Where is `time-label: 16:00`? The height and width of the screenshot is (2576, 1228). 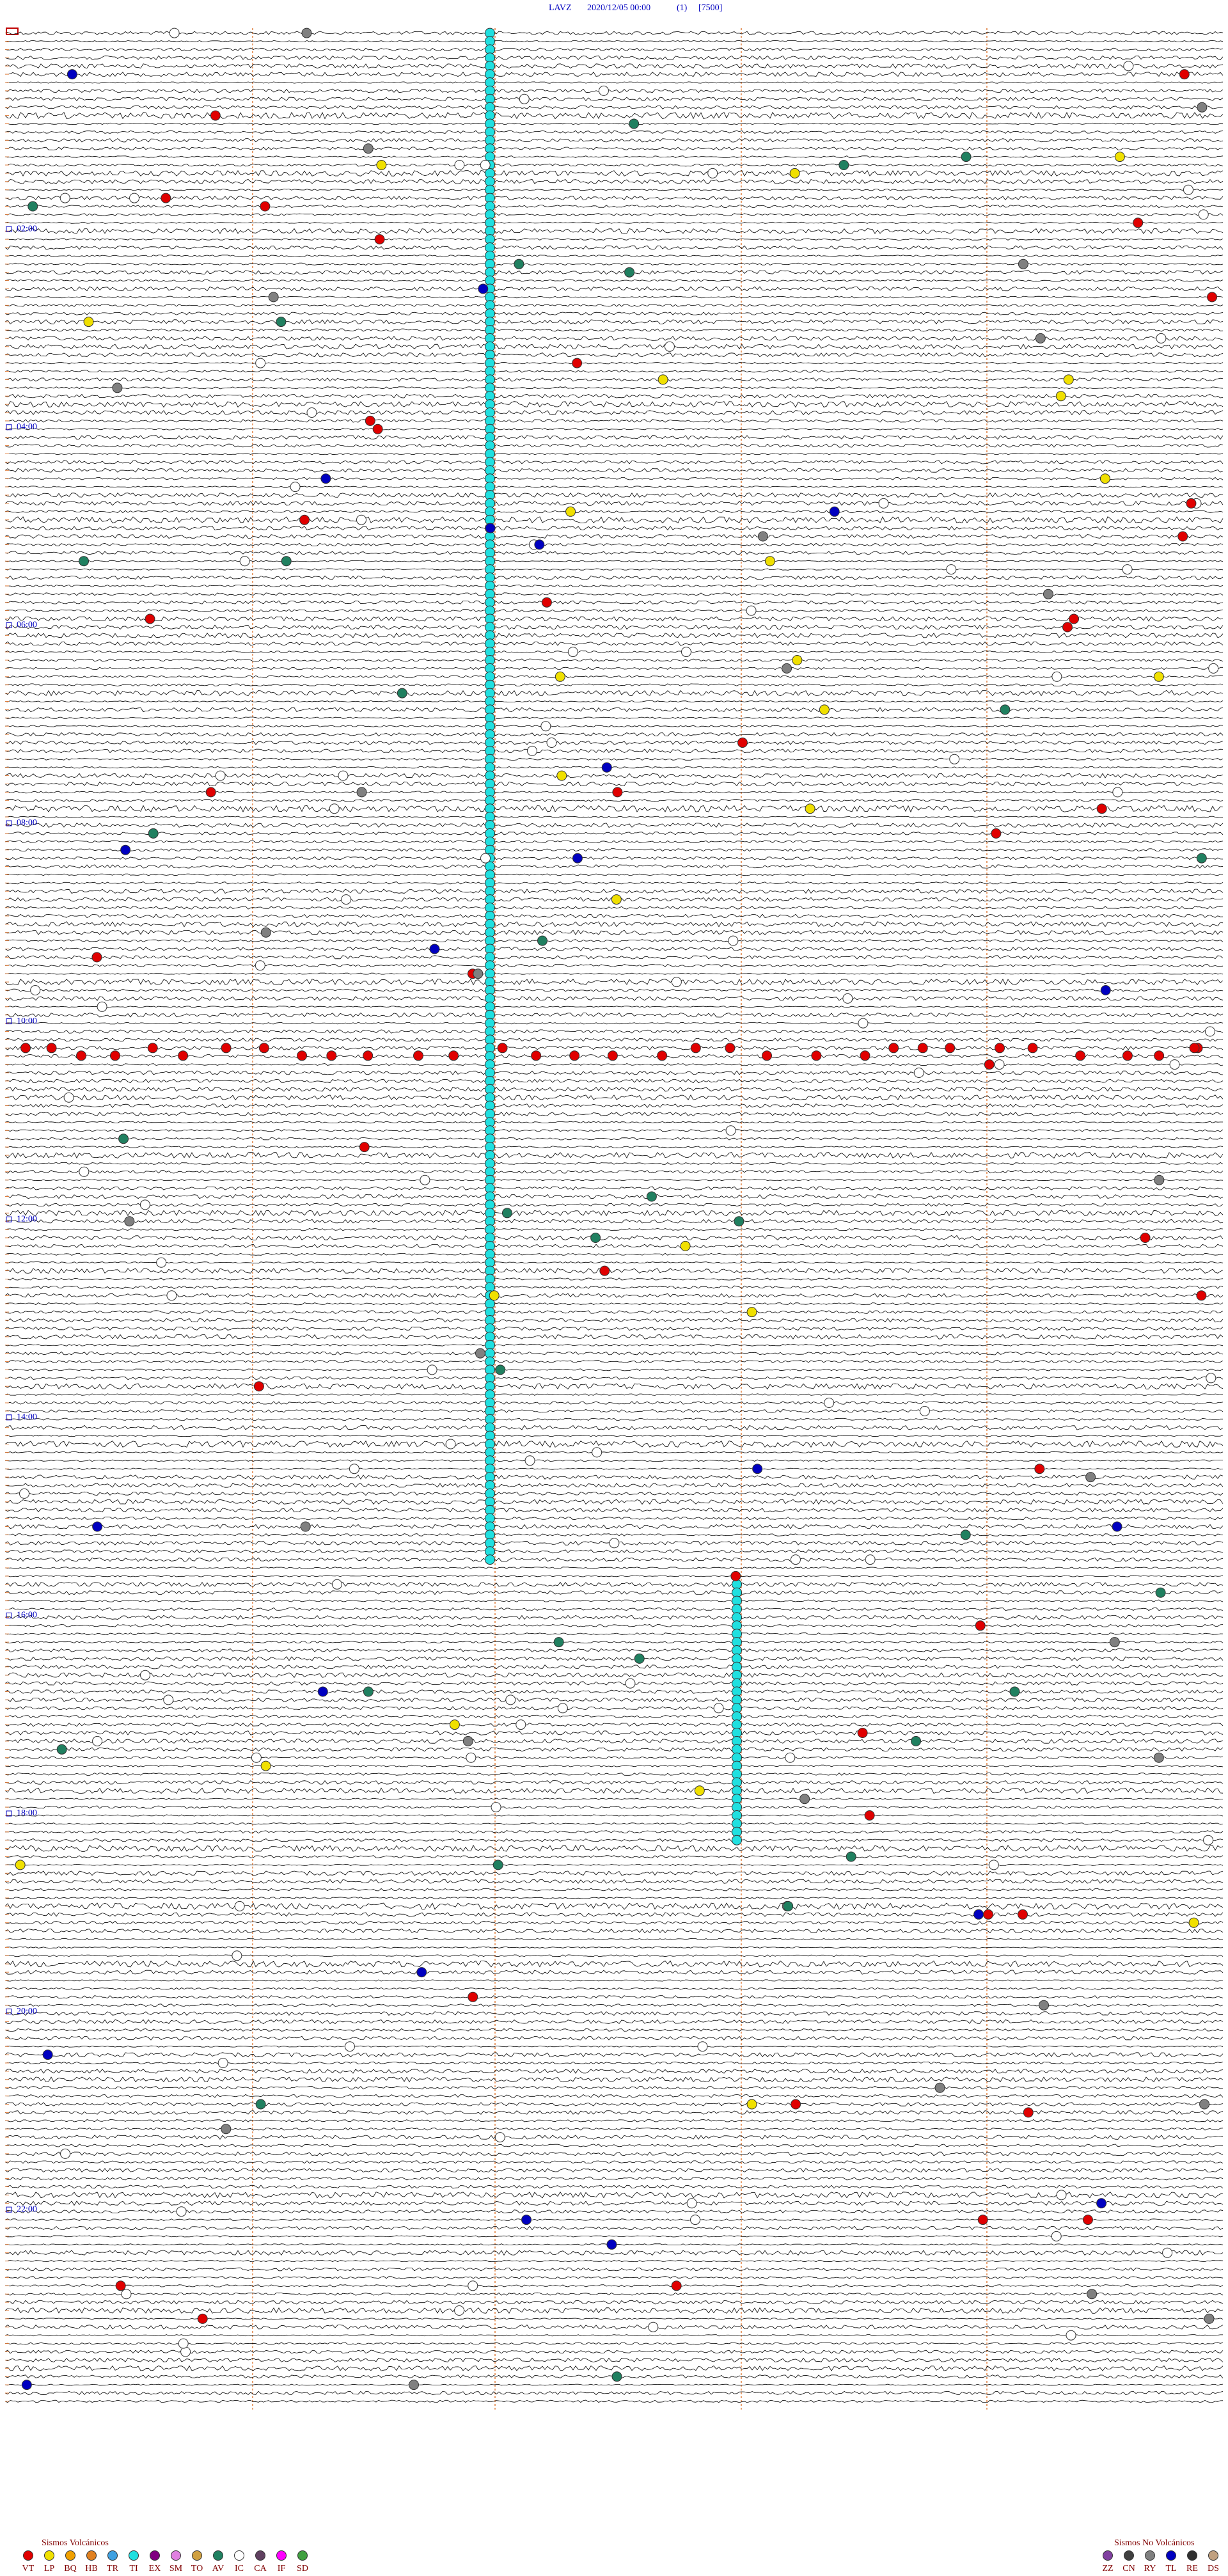
time-label: 16:00 is located at coordinates (27, 1615).